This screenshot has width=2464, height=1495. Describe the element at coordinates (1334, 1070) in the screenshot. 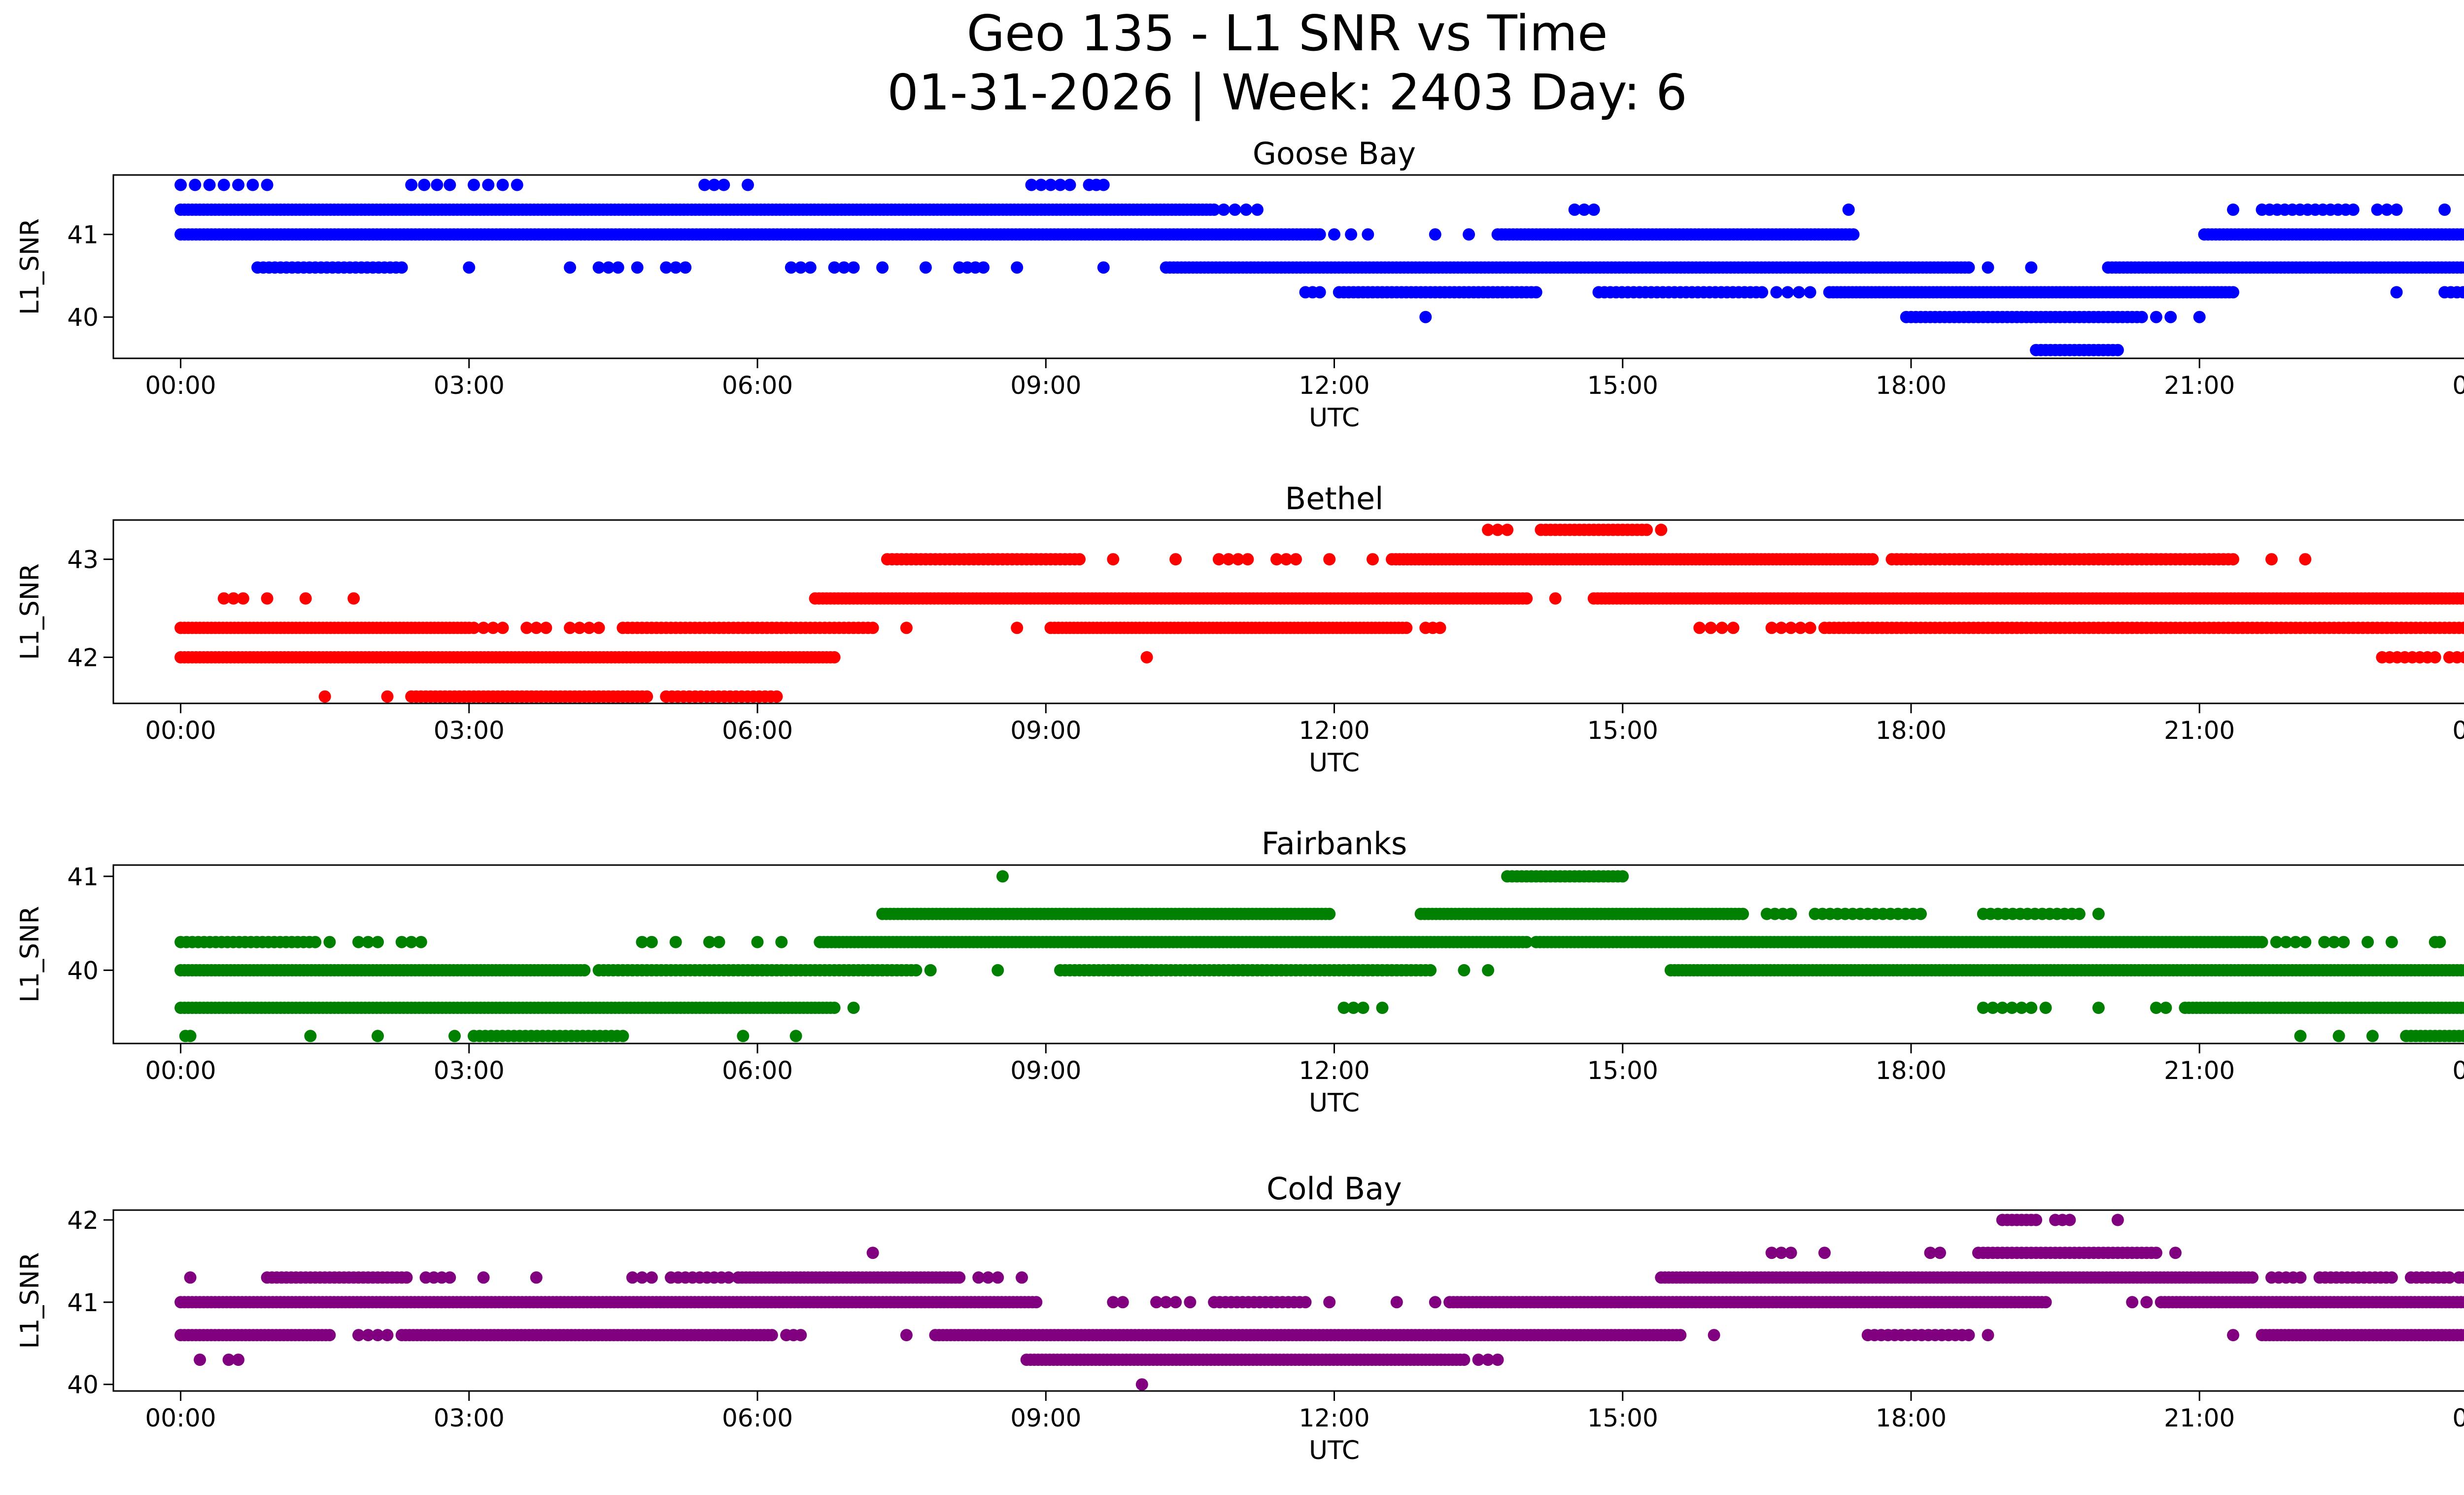

I see `x-tick-label: 12:00` at that location.